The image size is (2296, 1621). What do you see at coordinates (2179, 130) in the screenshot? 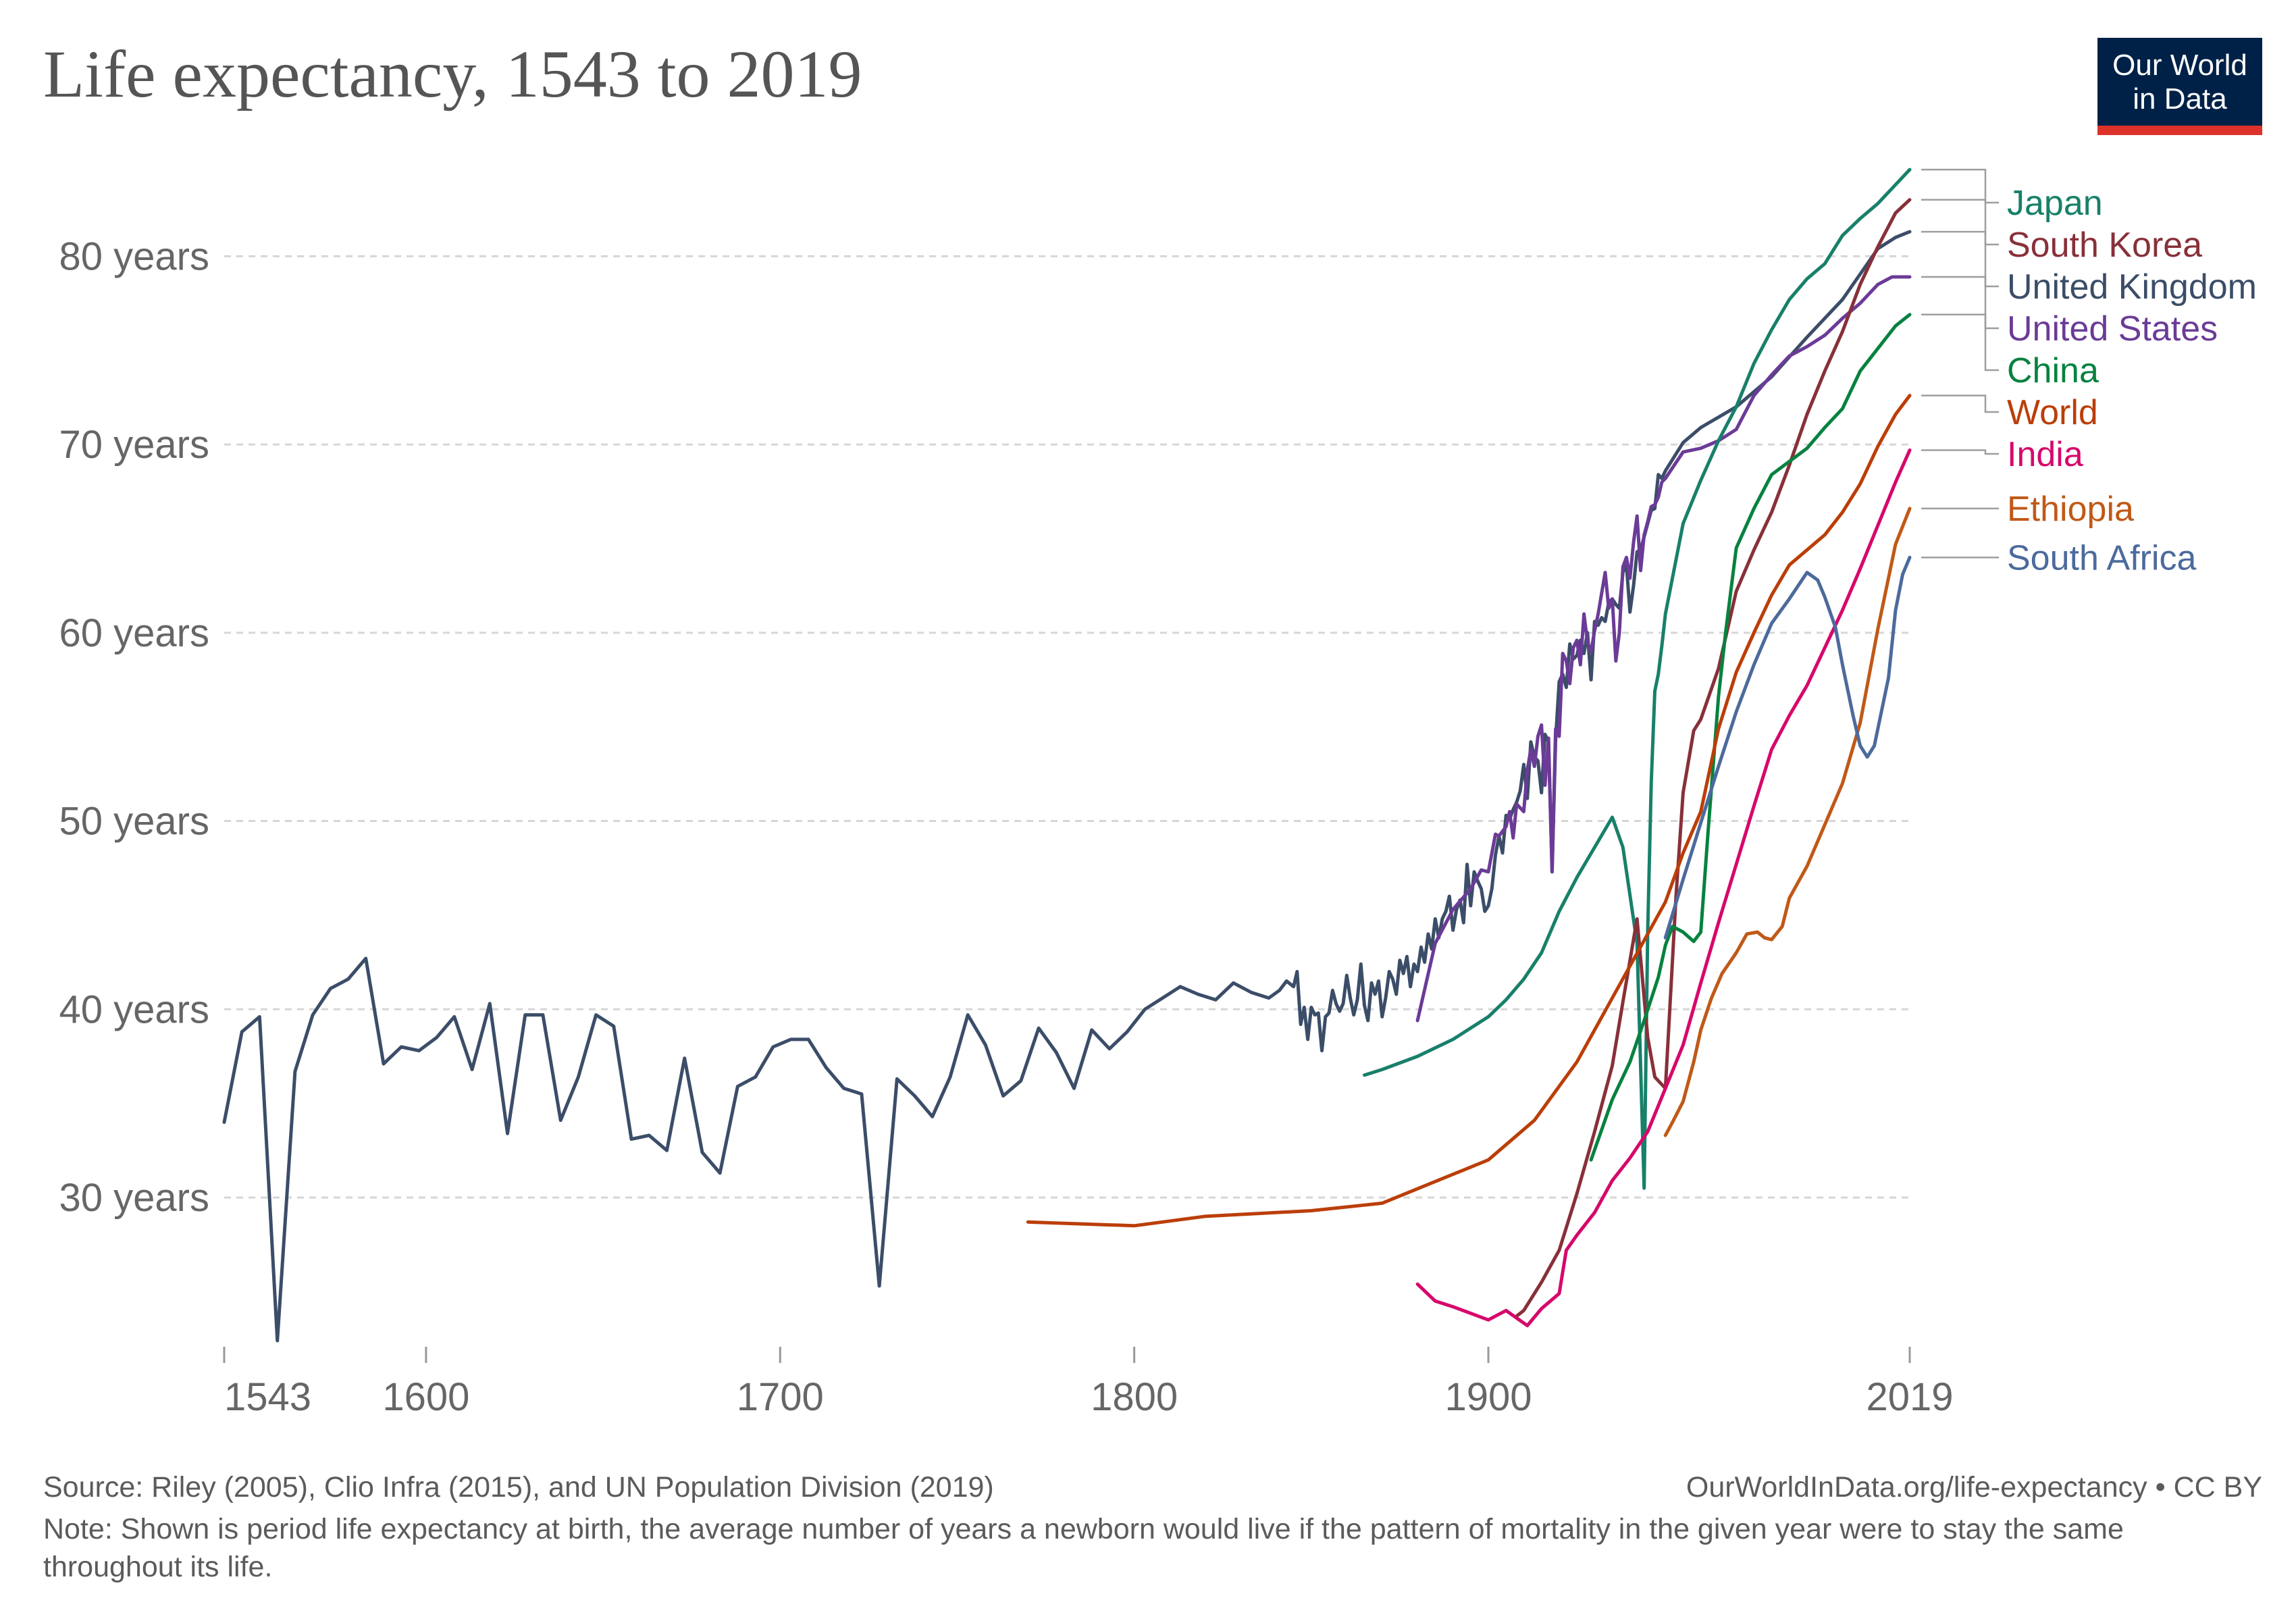
I see `logo-accent-bar` at bounding box center [2179, 130].